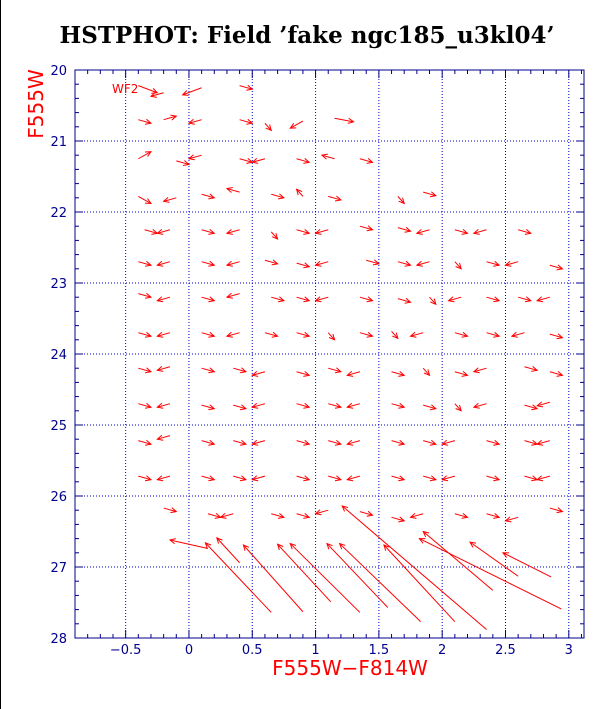 Image resolution: width=612 pixels, height=709 pixels. I want to click on x-tick-label: 2.5, so click(505, 650).